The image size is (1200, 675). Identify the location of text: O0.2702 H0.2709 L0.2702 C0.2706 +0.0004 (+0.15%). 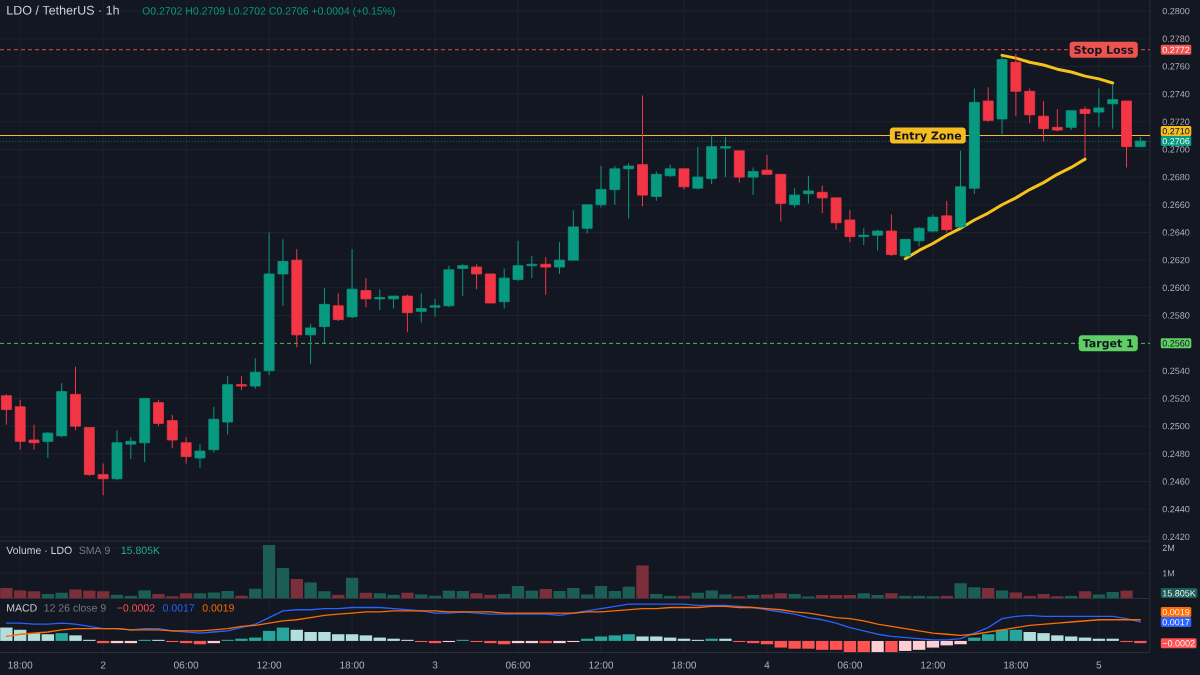
(268, 11).